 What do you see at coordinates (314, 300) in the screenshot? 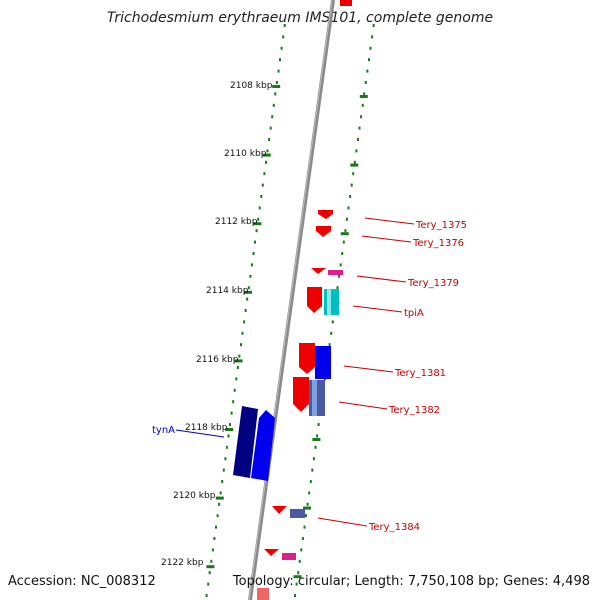
I see `gene-tpia-red` at bounding box center [314, 300].